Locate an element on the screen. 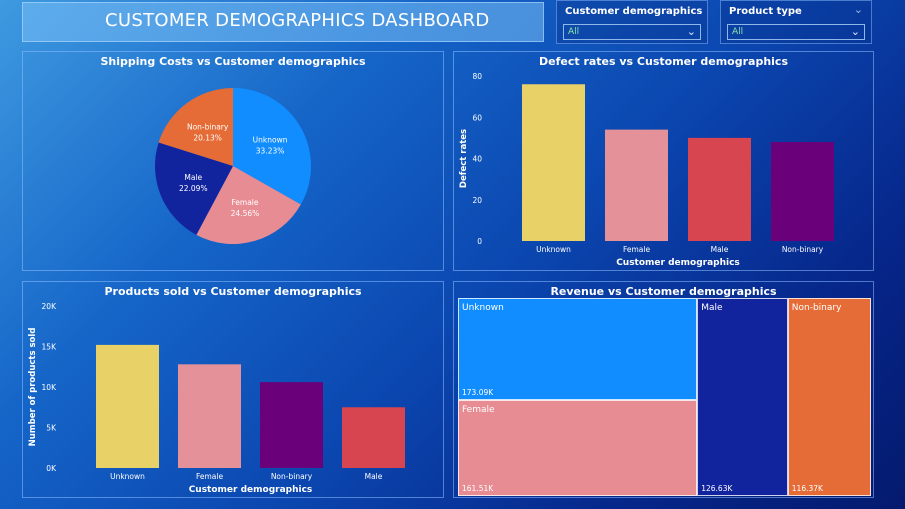  treemap-tile: Unknown 173.09K is located at coordinates (578, 349).